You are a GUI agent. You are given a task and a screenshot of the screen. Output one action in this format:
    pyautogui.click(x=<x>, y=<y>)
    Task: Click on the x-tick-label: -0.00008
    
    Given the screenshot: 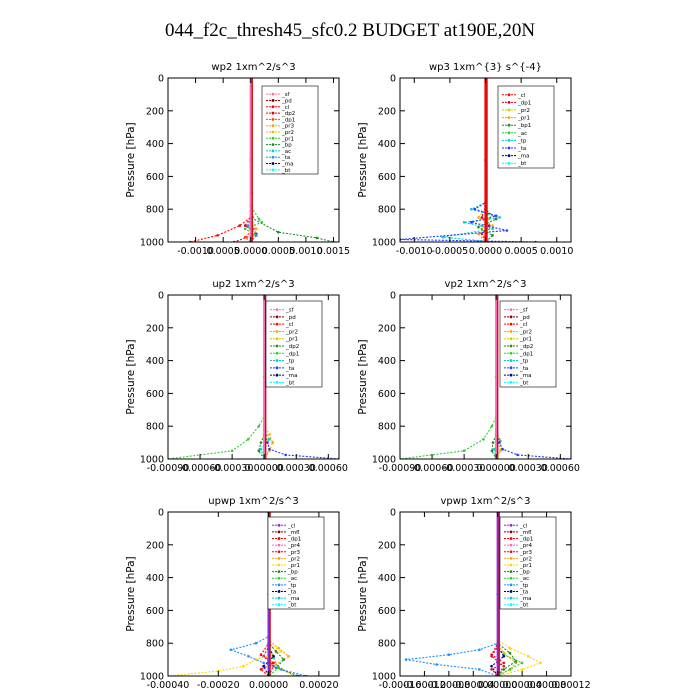 What is the action you would take?
    pyautogui.click(x=448, y=685)
    